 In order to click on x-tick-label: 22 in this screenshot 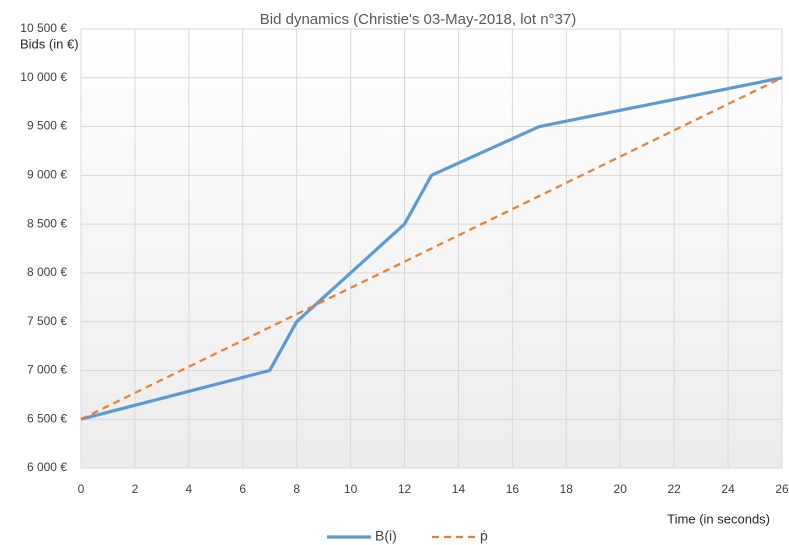, I will do `click(674, 489)`.